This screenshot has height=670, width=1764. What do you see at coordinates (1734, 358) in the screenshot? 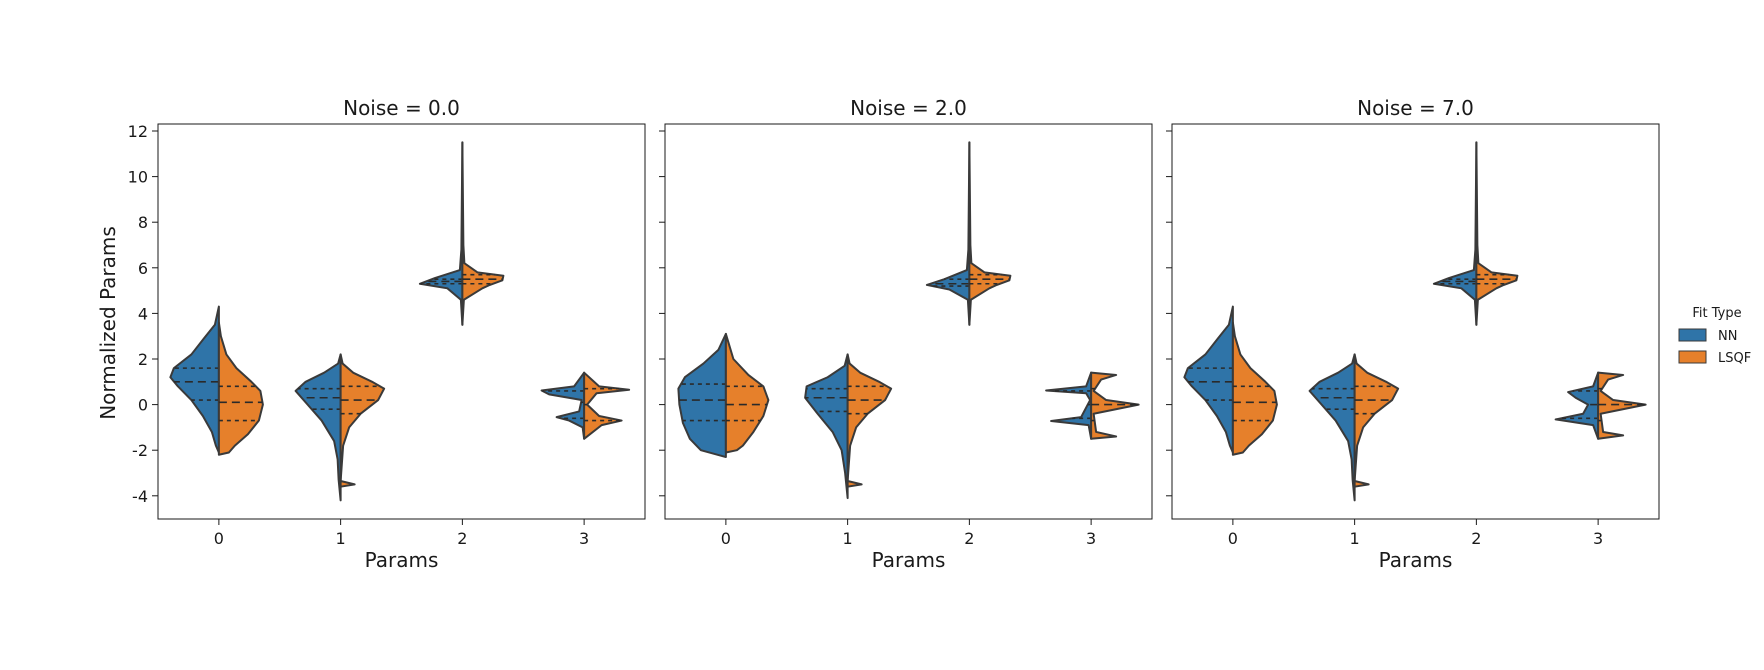
I see `legend-label-lsqf: LSQF` at bounding box center [1734, 358].